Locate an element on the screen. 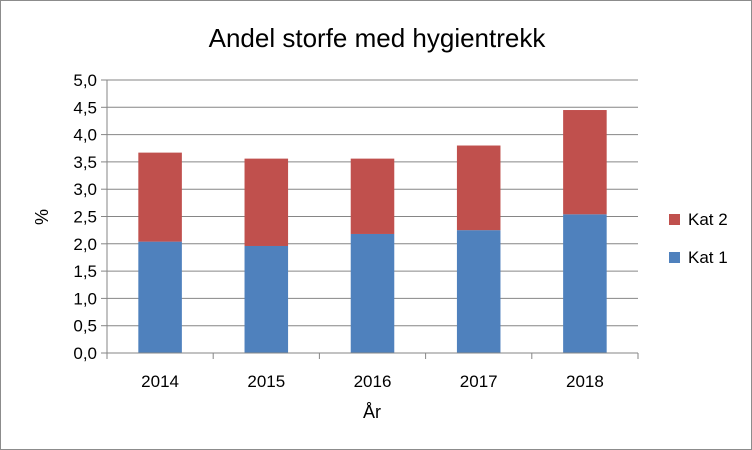 This screenshot has height=450, width=752. chart-title: Andel storfe med hygientrekk is located at coordinates (378, 38).